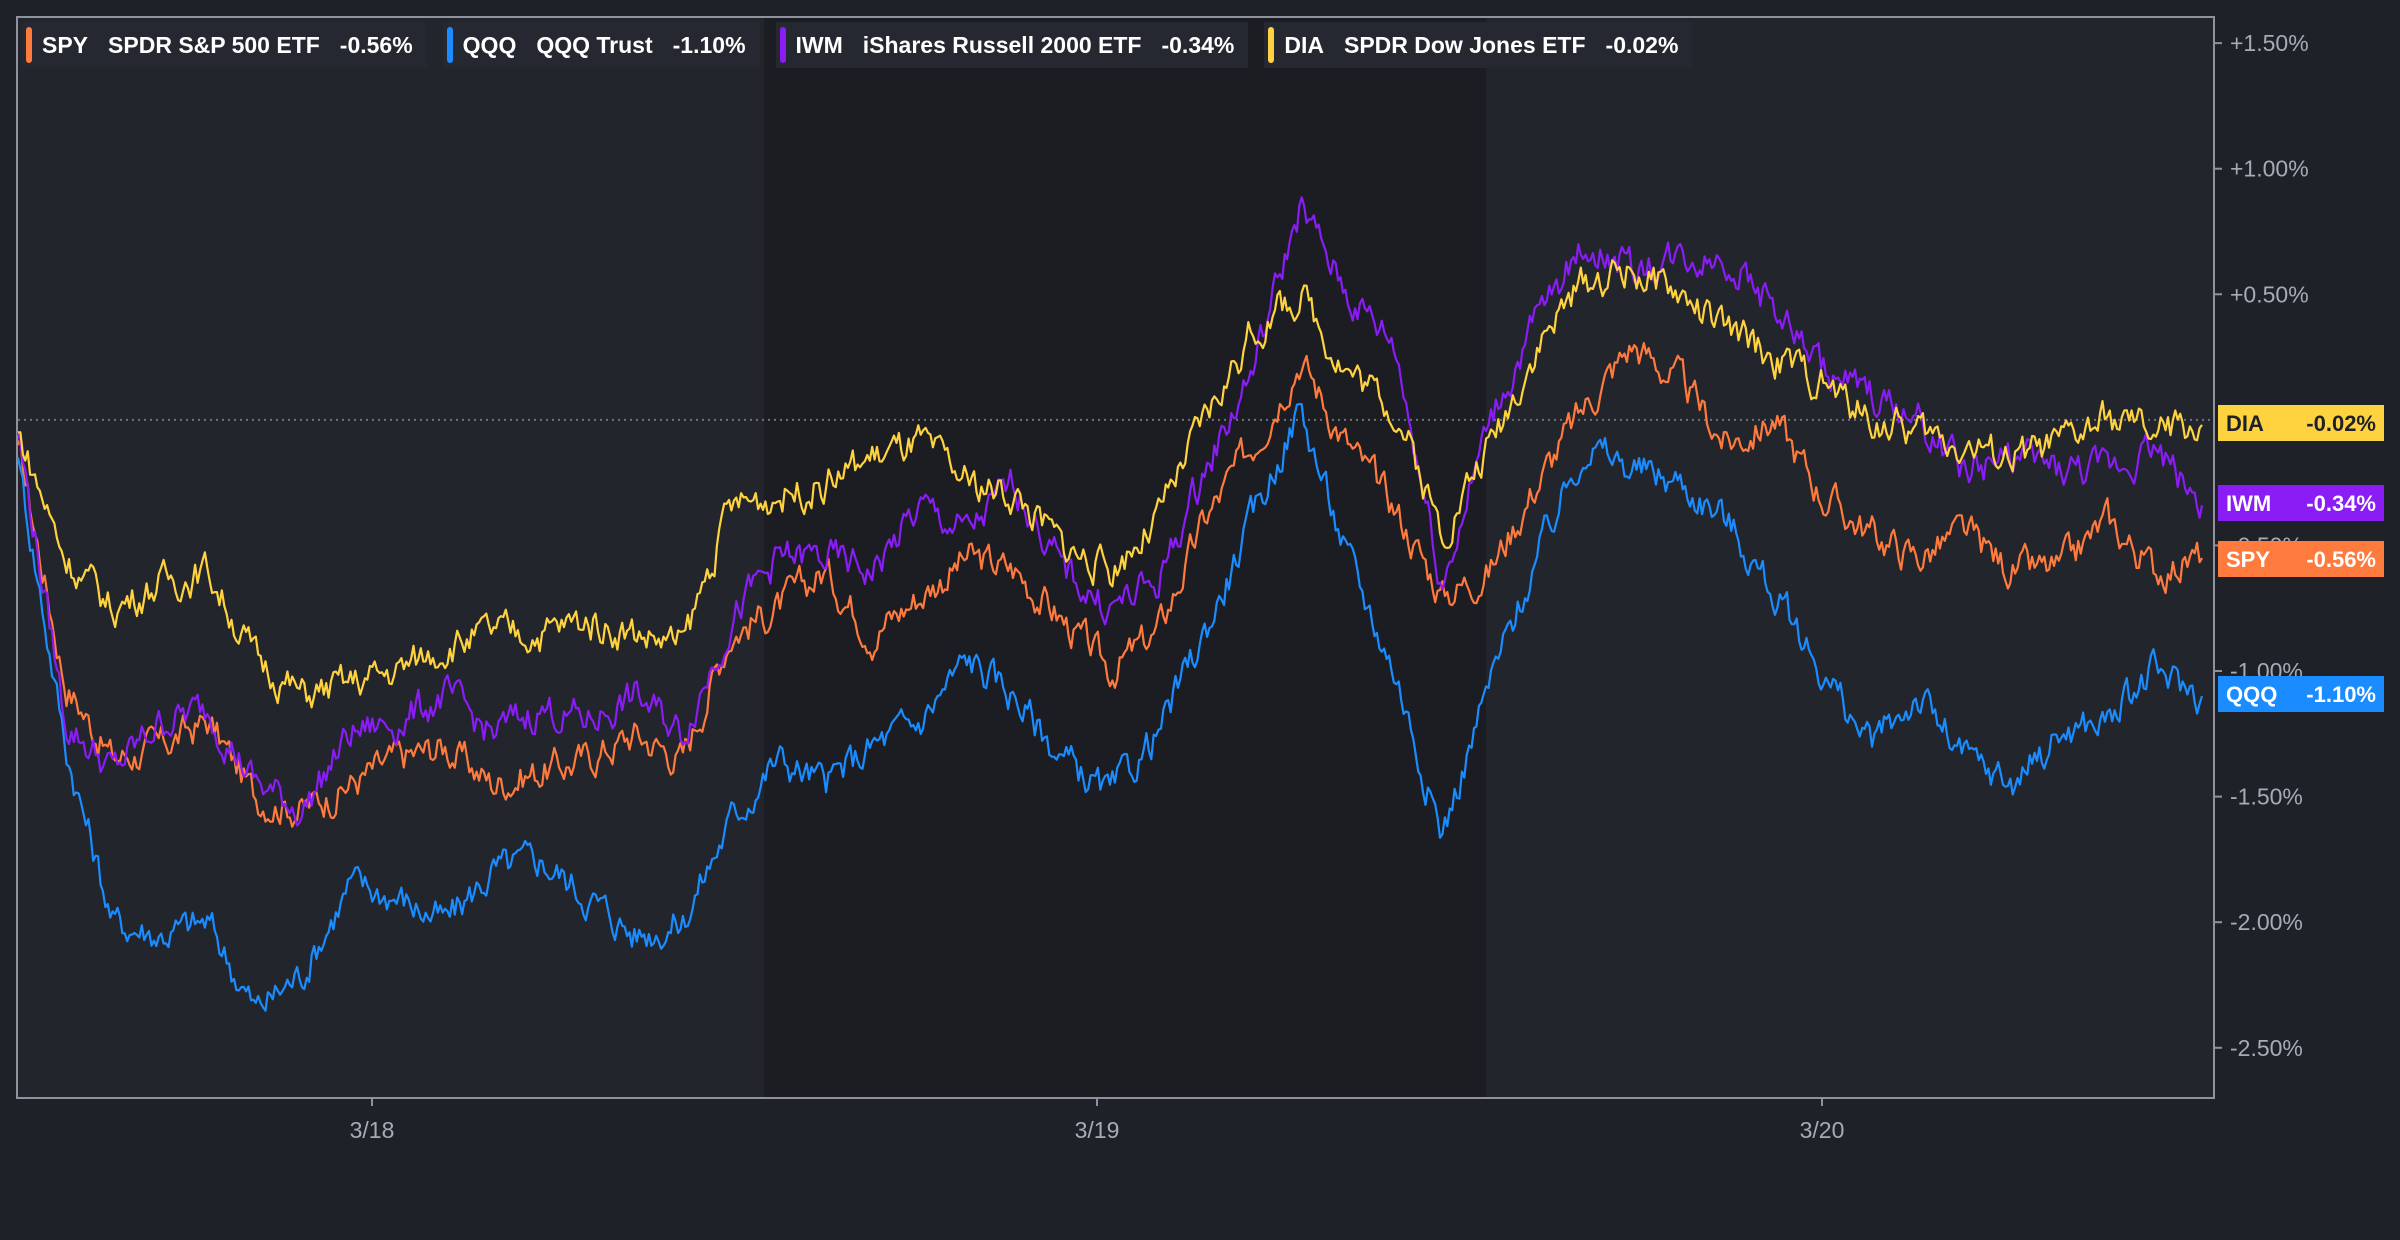 This screenshot has width=2400, height=1240. What do you see at coordinates (65, 44) in the screenshot?
I see `legend-symbol: SPY` at bounding box center [65, 44].